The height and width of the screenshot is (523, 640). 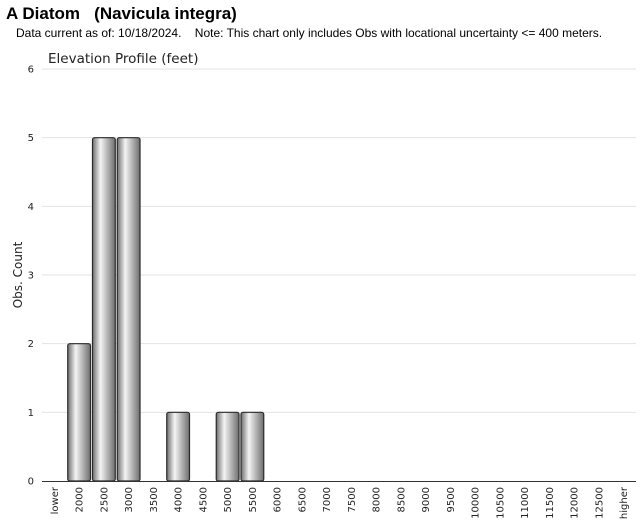 I want to click on x-tick-label: 8000, so click(x=377, y=499).